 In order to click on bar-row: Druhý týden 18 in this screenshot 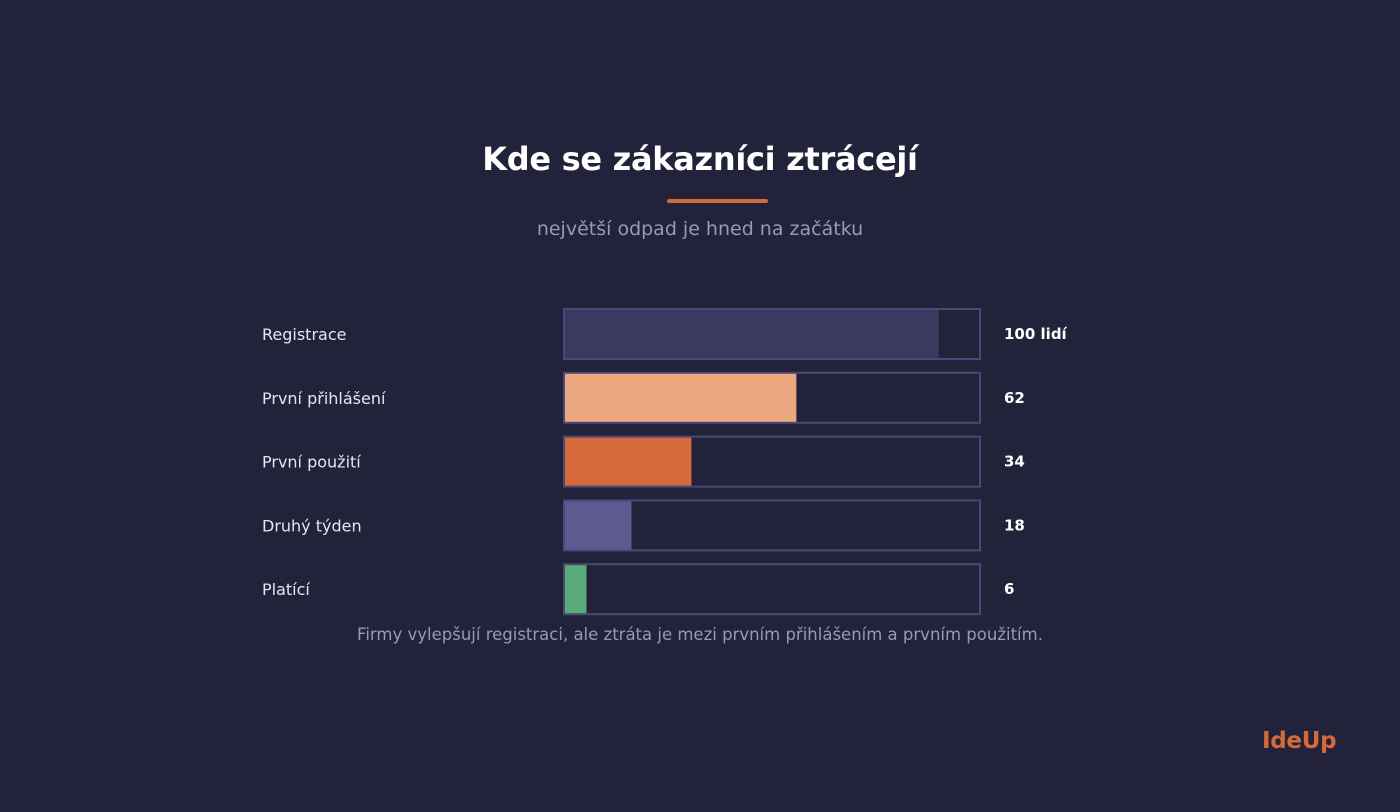, I will do `click(643, 525)`.